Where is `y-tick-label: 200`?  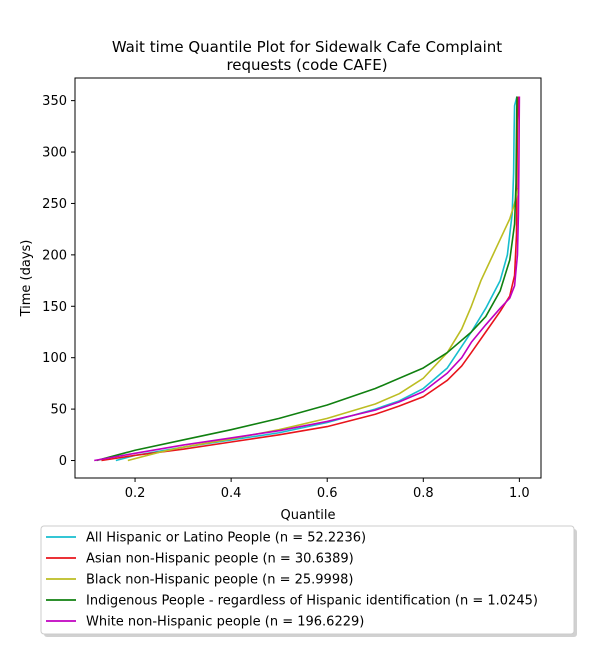 y-tick-label: 200 is located at coordinates (54, 255).